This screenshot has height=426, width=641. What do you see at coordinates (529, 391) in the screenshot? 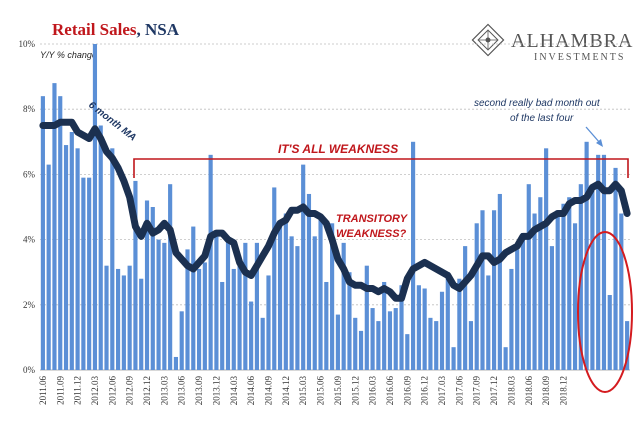
I see `x-tick-label: 2018.06` at bounding box center [529, 391].